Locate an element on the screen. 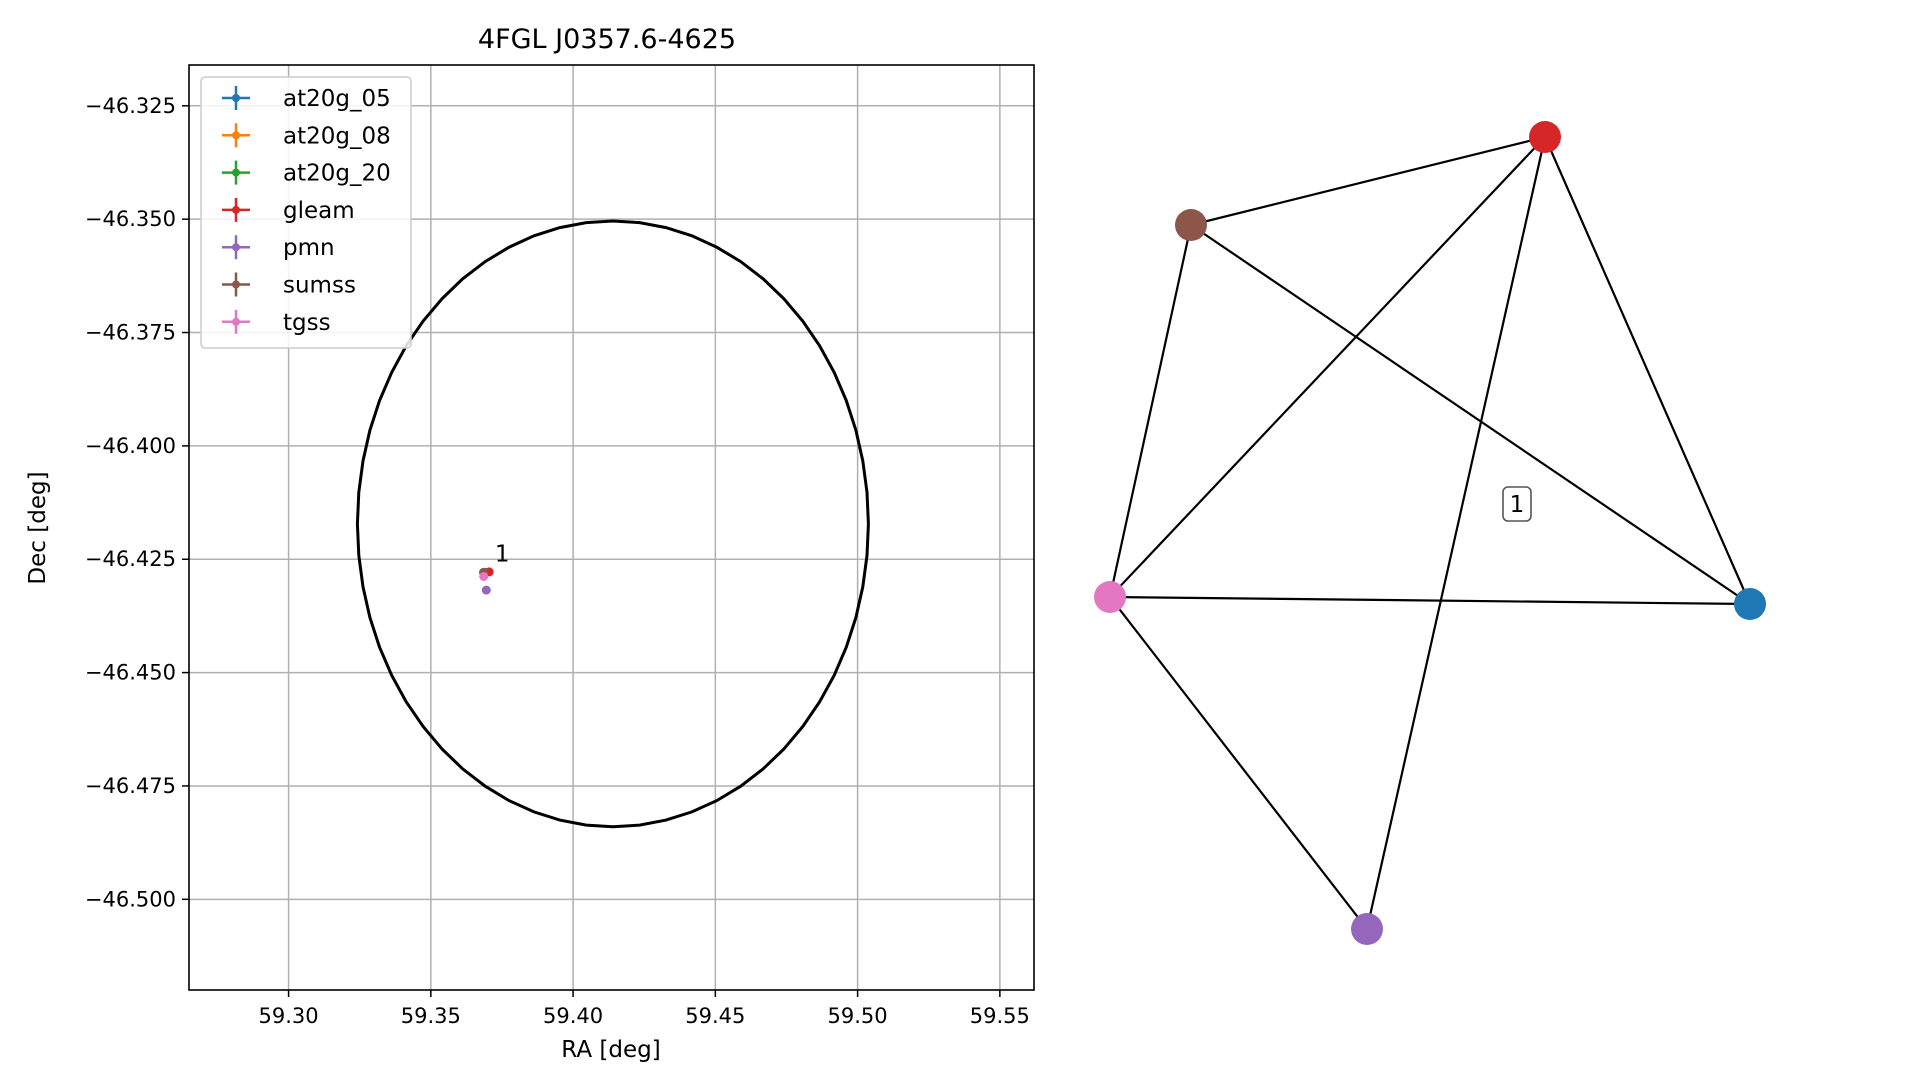 The height and width of the screenshot is (1080, 1919). legend-item-at20g_20: at20g_20 is located at coordinates (306, 173).